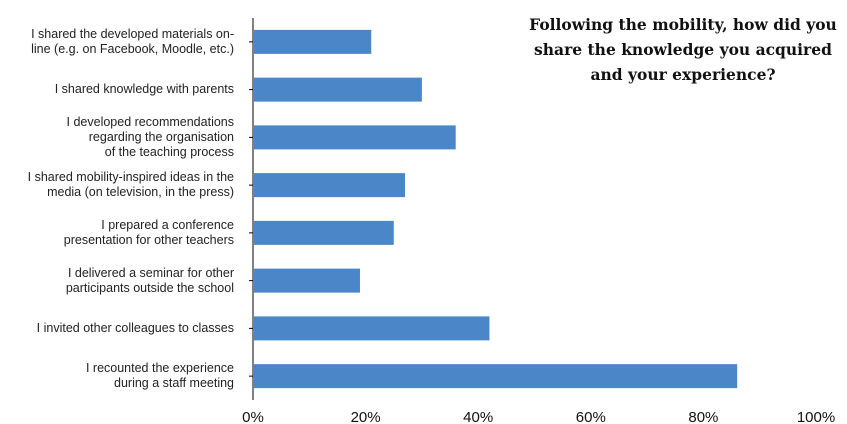 The width and height of the screenshot is (847, 424). Describe the element at coordinates (135, 327) in the screenshot. I see `category-label: I invited other colleagues to classes` at that location.